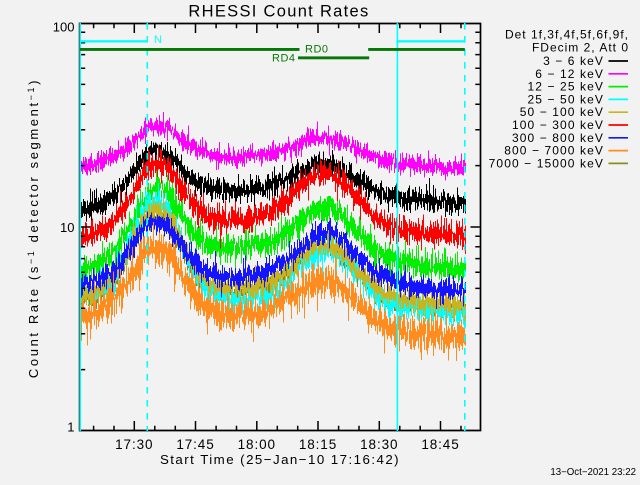 This screenshot has height=485, width=640. What do you see at coordinates (440, 444) in the screenshot?
I see `svg-text: 18:45` at bounding box center [440, 444].